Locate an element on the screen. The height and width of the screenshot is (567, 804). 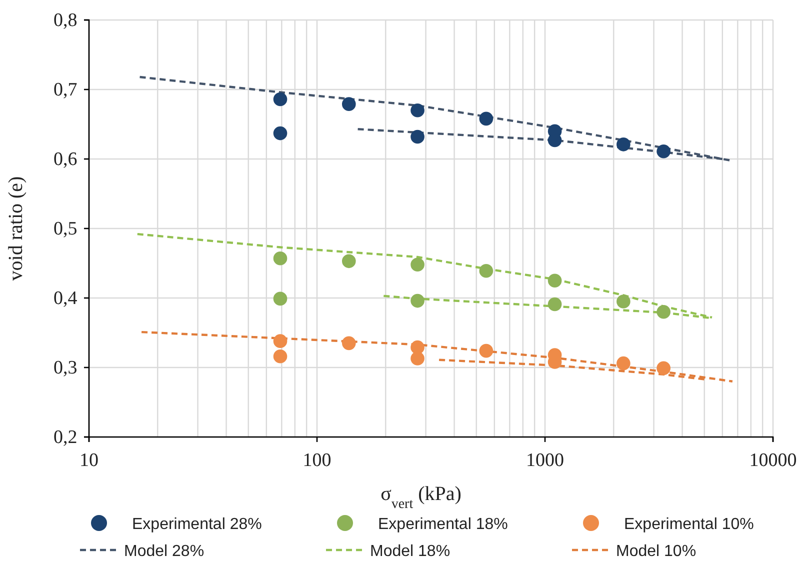
y-tick-label: 0,6 is located at coordinates (65, 159).